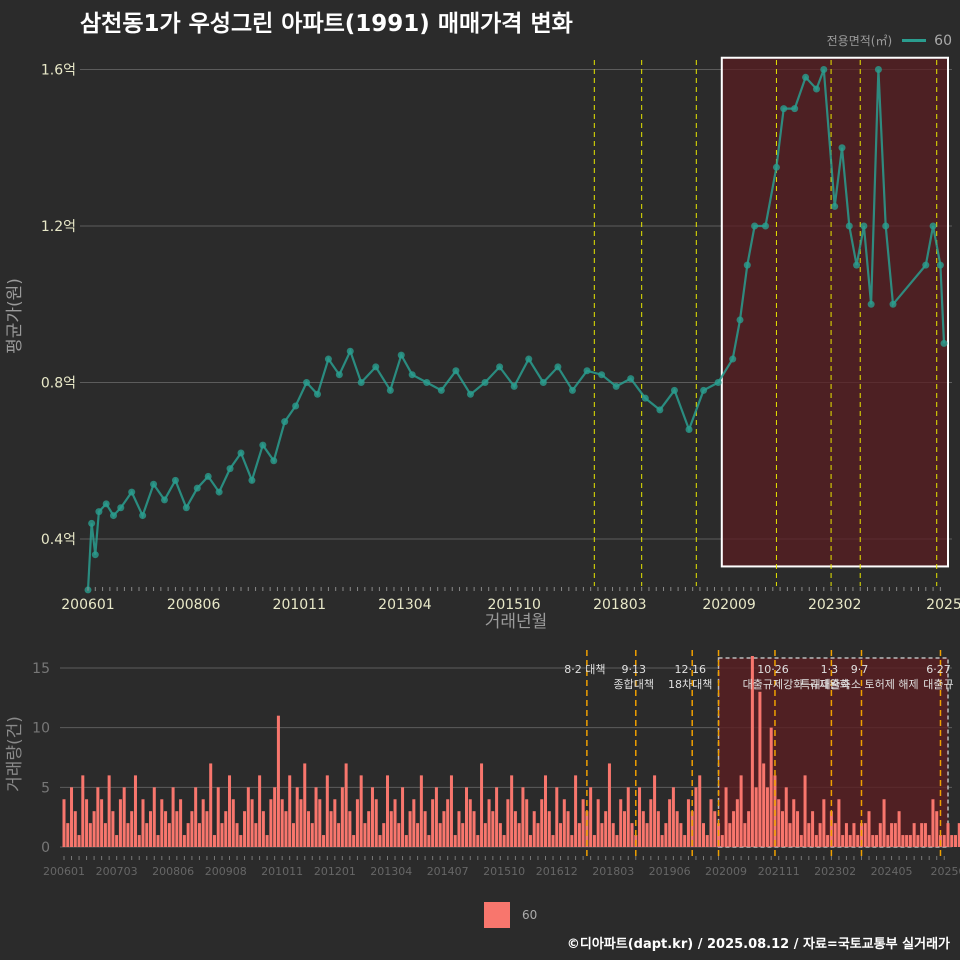  I want to click on volume-x-tick-label: 201906, so click(670, 871).